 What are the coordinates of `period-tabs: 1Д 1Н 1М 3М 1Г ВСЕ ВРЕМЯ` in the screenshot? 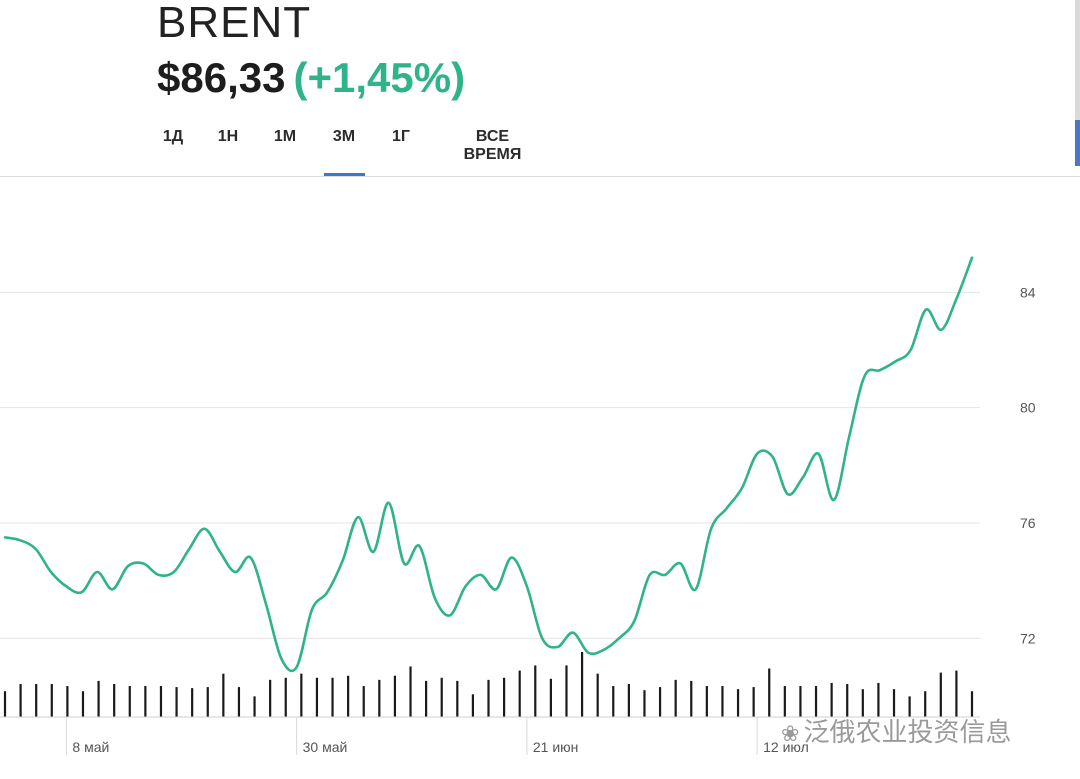 It's located at (540, 148).